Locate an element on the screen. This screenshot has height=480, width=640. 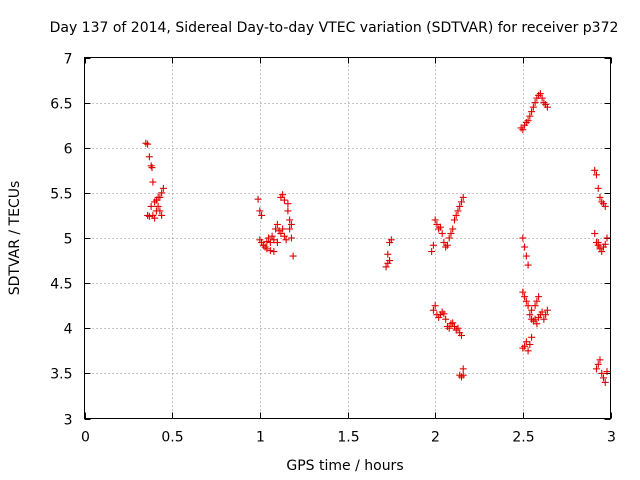
y-tick-label: 3.5 is located at coordinates (61, 375).